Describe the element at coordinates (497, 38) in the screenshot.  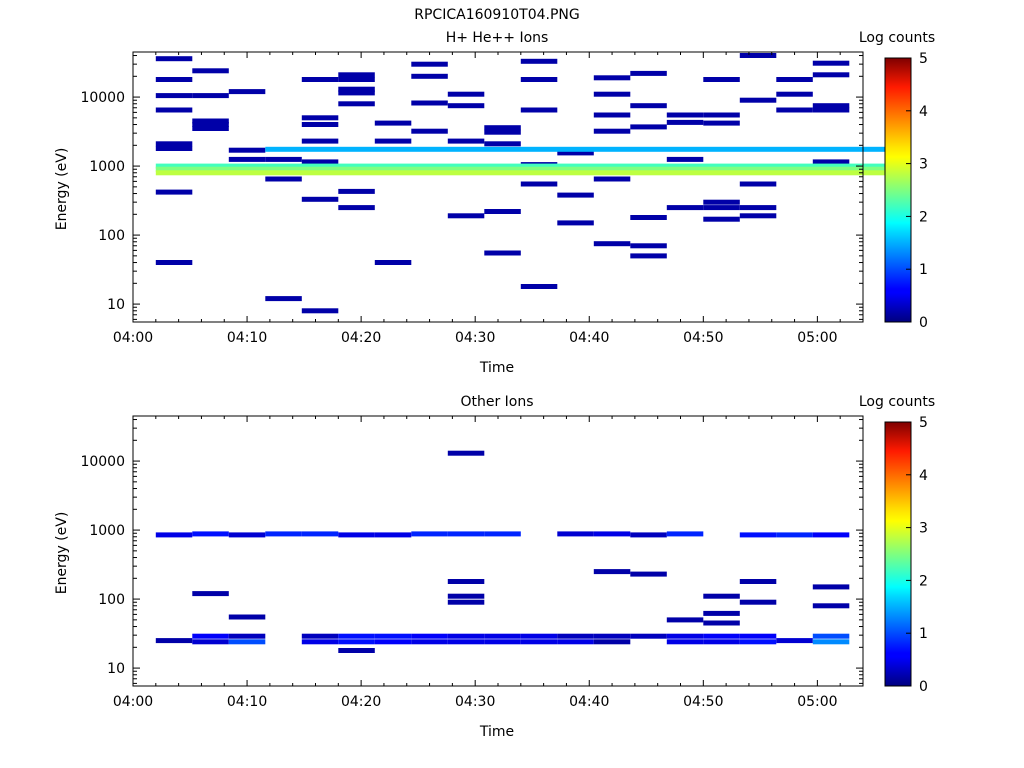
I see `panel-title: H+ He++ Ions` at that location.